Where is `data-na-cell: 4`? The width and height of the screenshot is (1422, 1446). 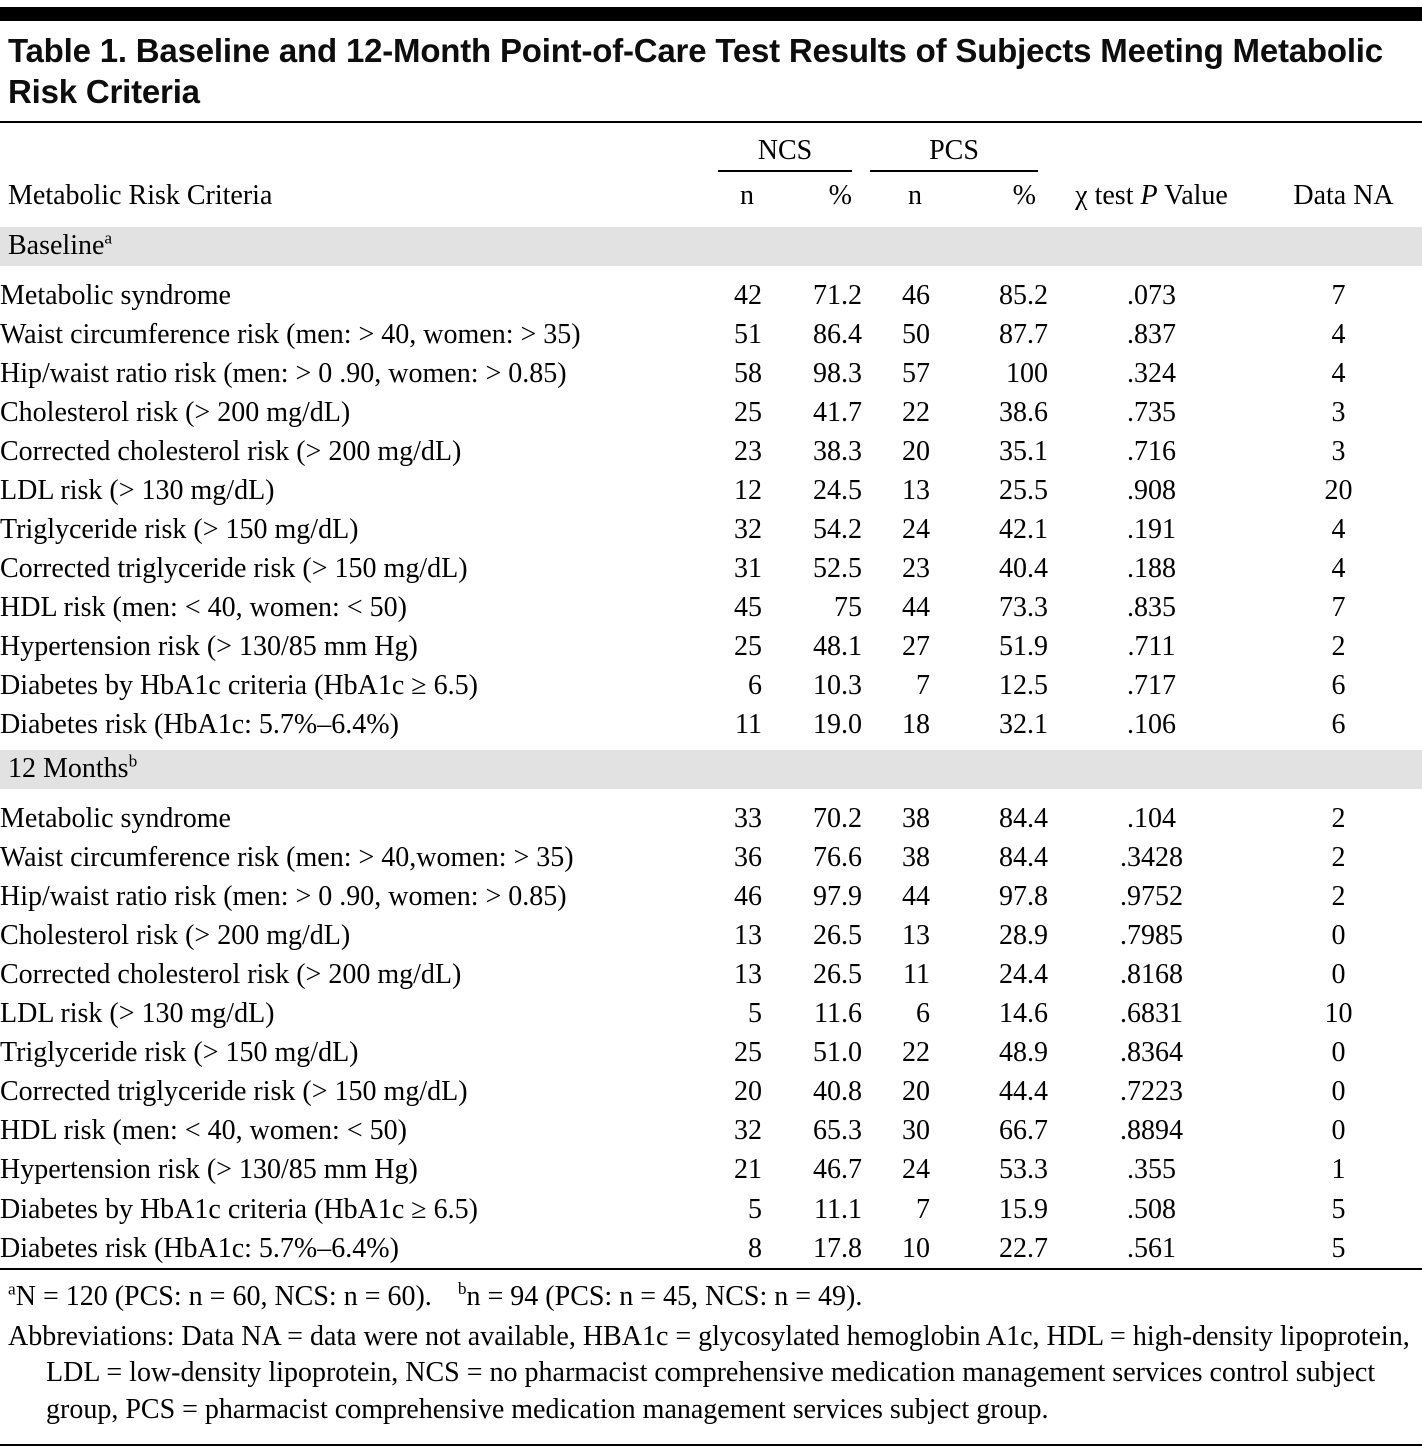 data-na-cell: 4 is located at coordinates (1338, 334).